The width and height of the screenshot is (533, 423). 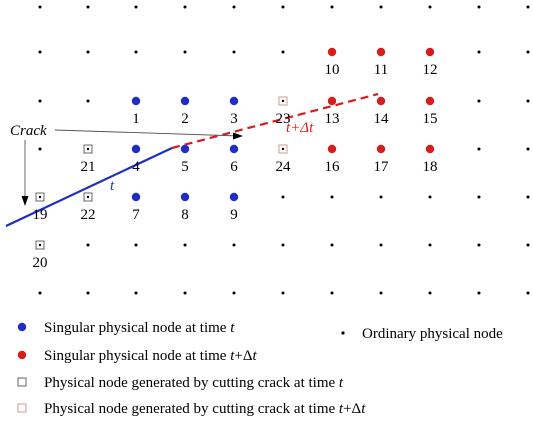 I want to click on node-label: 4, so click(x=136, y=167).